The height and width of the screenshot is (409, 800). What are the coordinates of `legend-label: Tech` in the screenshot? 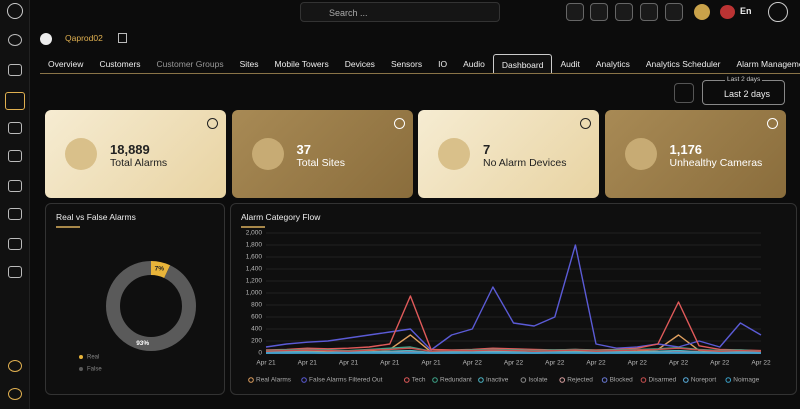 It's located at (419, 380).